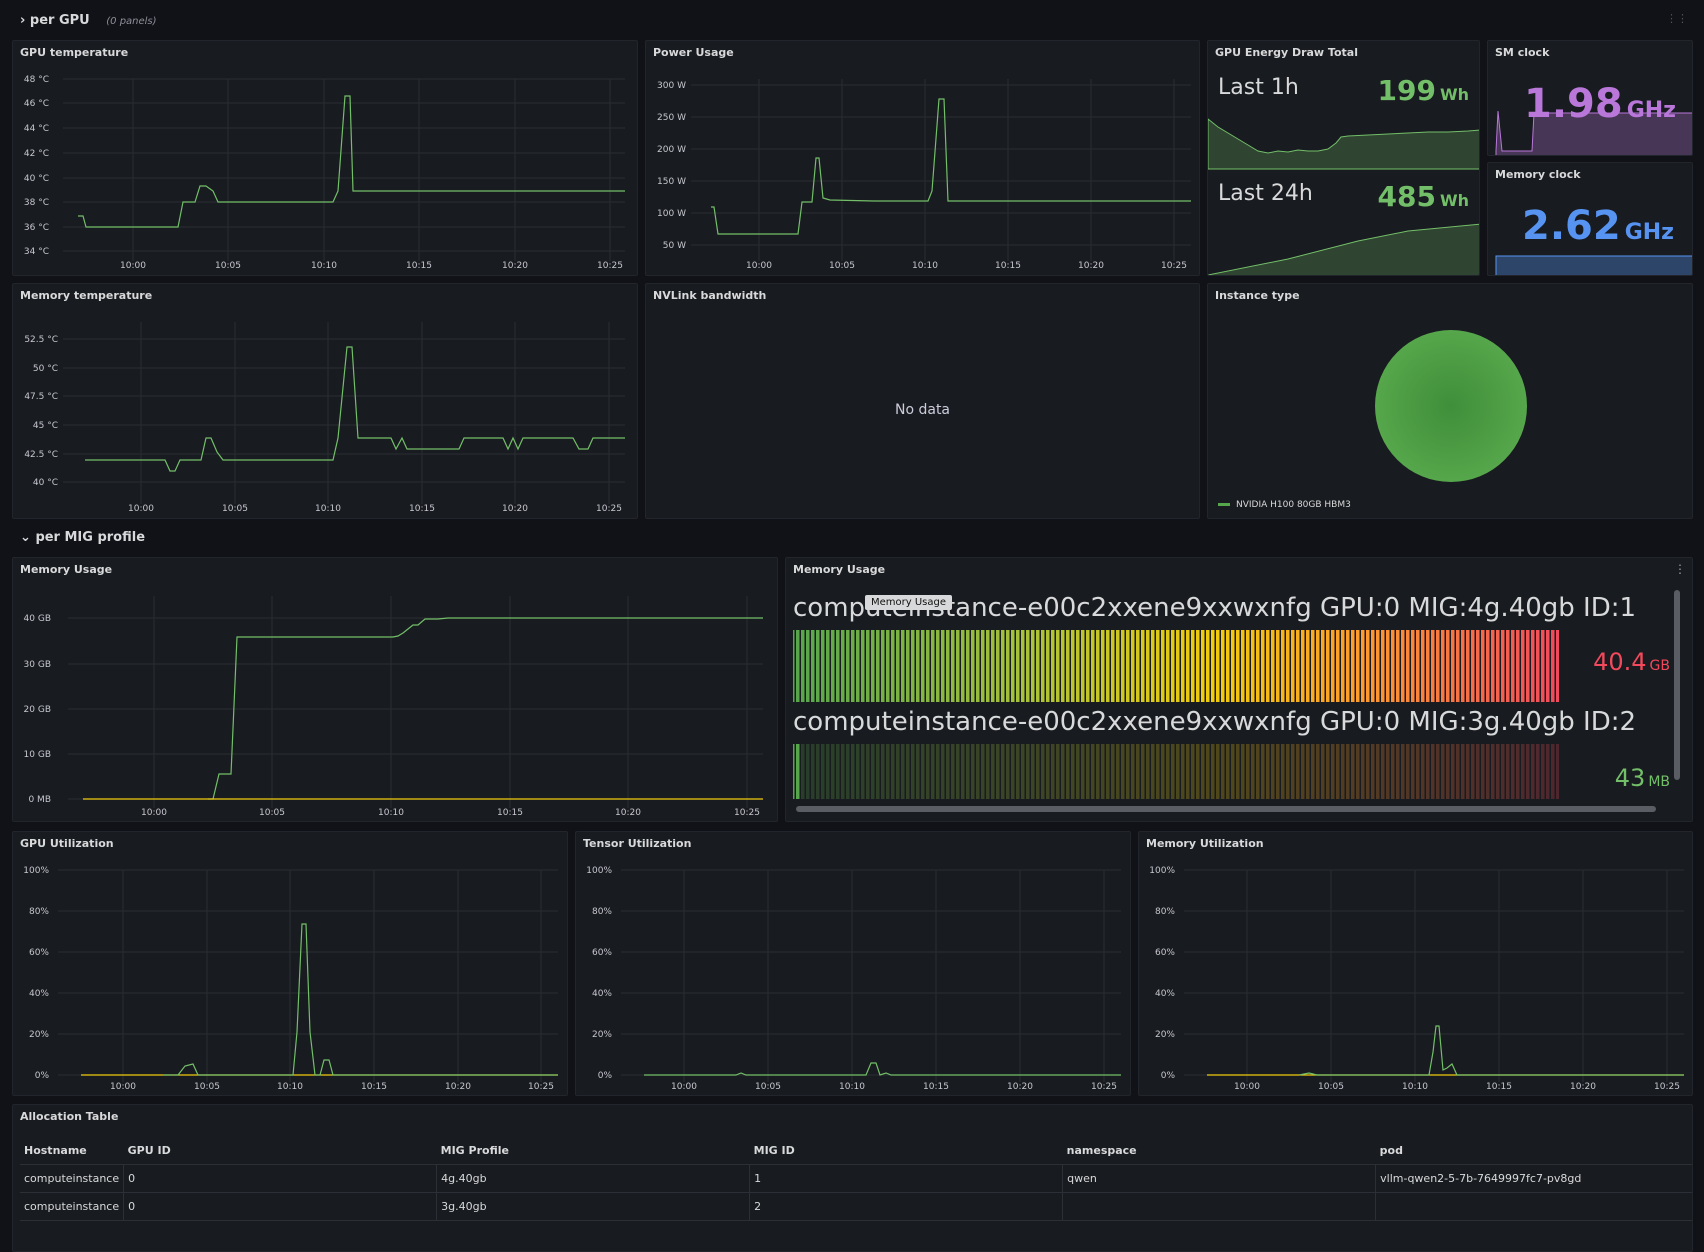  What do you see at coordinates (1538, 174) in the screenshot?
I see `panel-title: Memory clock` at bounding box center [1538, 174].